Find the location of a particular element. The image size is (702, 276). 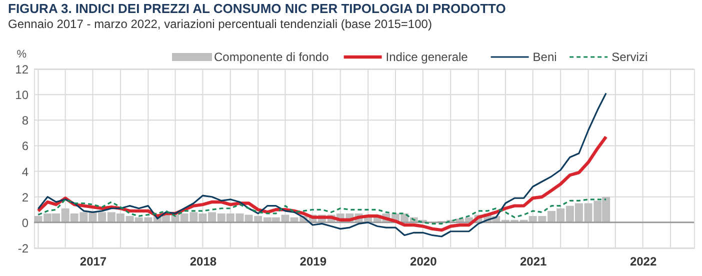

y-tick-label: 4 is located at coordinates (25, 171).